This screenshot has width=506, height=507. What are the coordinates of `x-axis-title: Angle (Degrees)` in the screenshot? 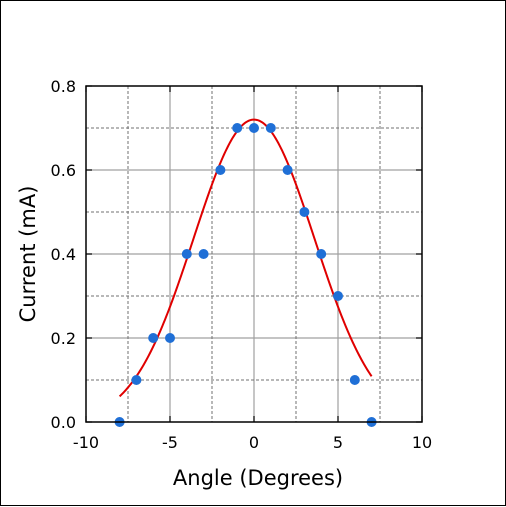 It's located at (258, 478).